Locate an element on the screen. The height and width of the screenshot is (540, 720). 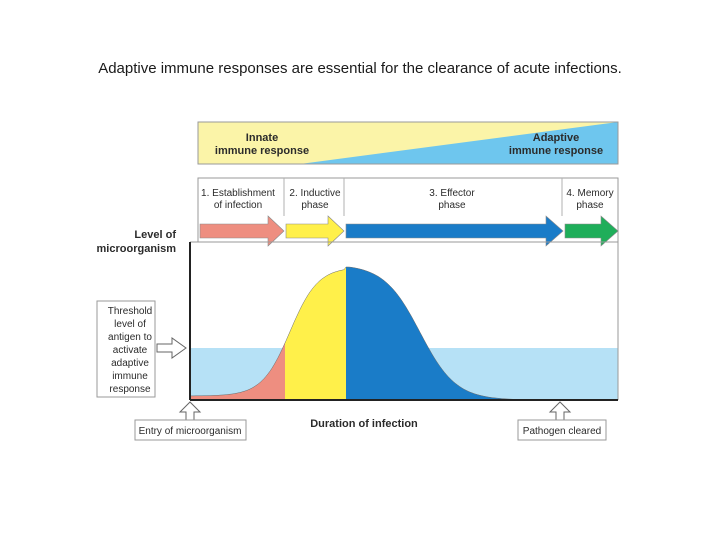
threshold-line: level of is located at coordinates (130, 324).